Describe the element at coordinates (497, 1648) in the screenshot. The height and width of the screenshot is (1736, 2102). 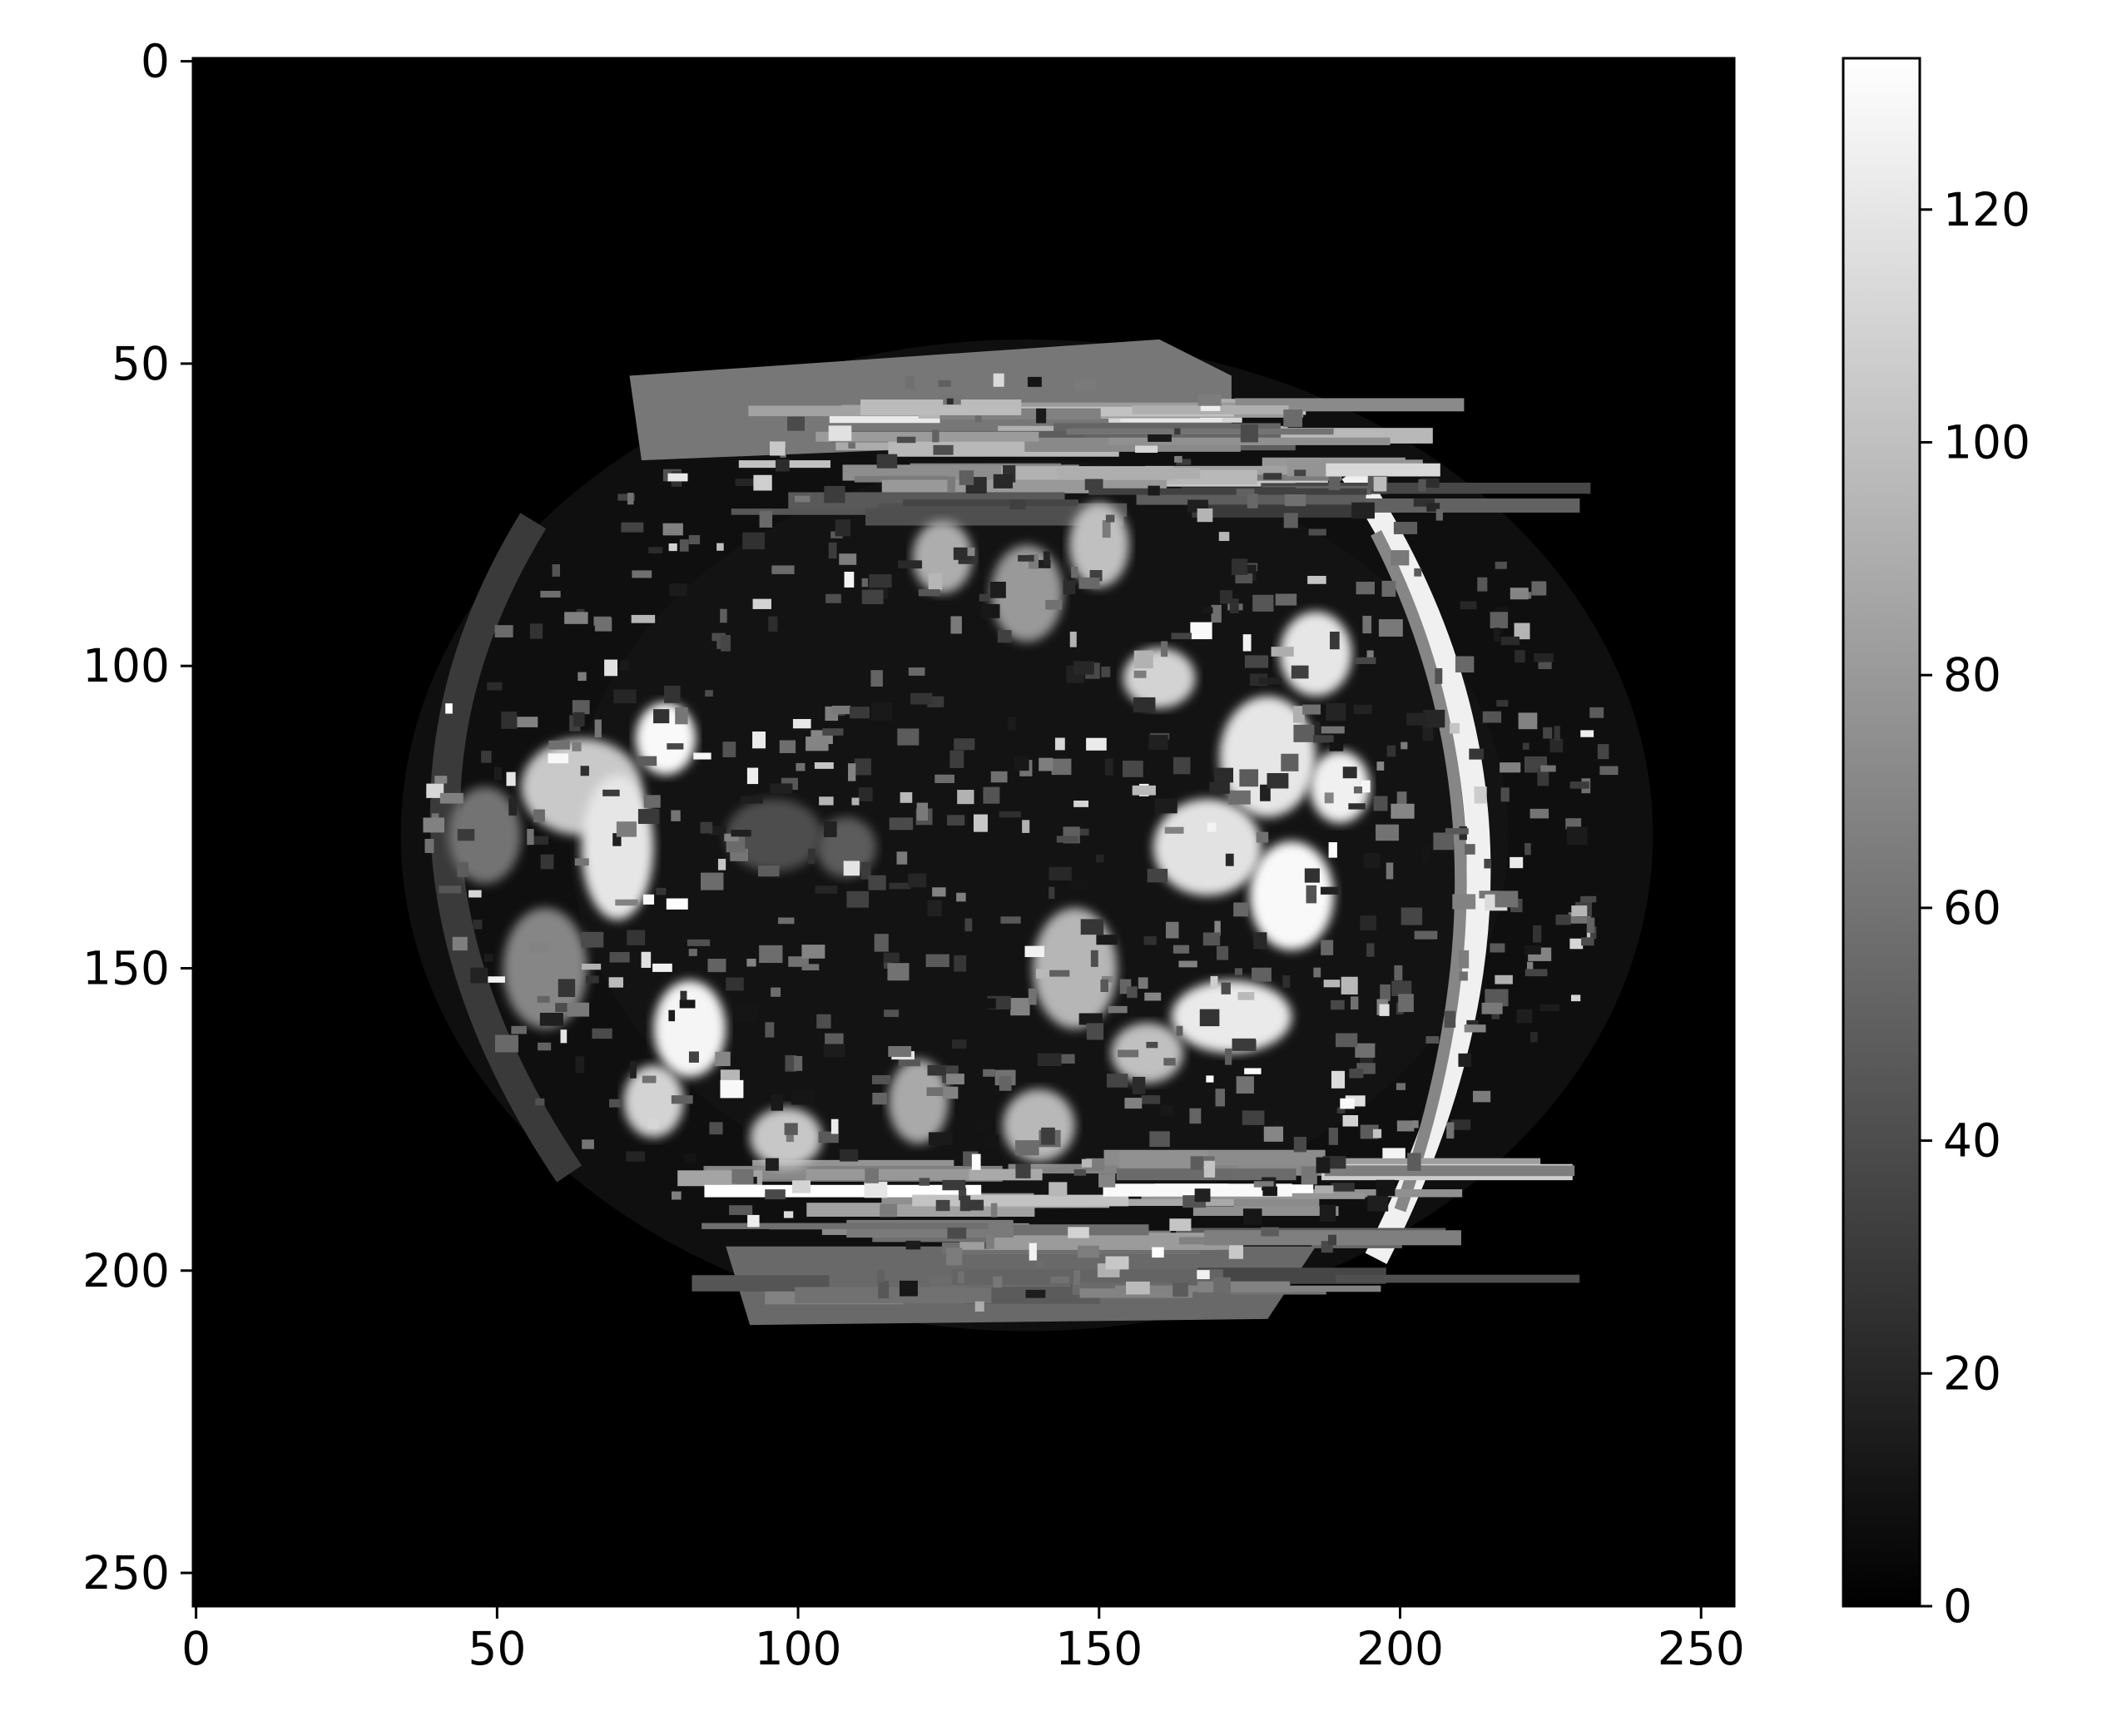
I see `x-tick-label: 50` at that location.